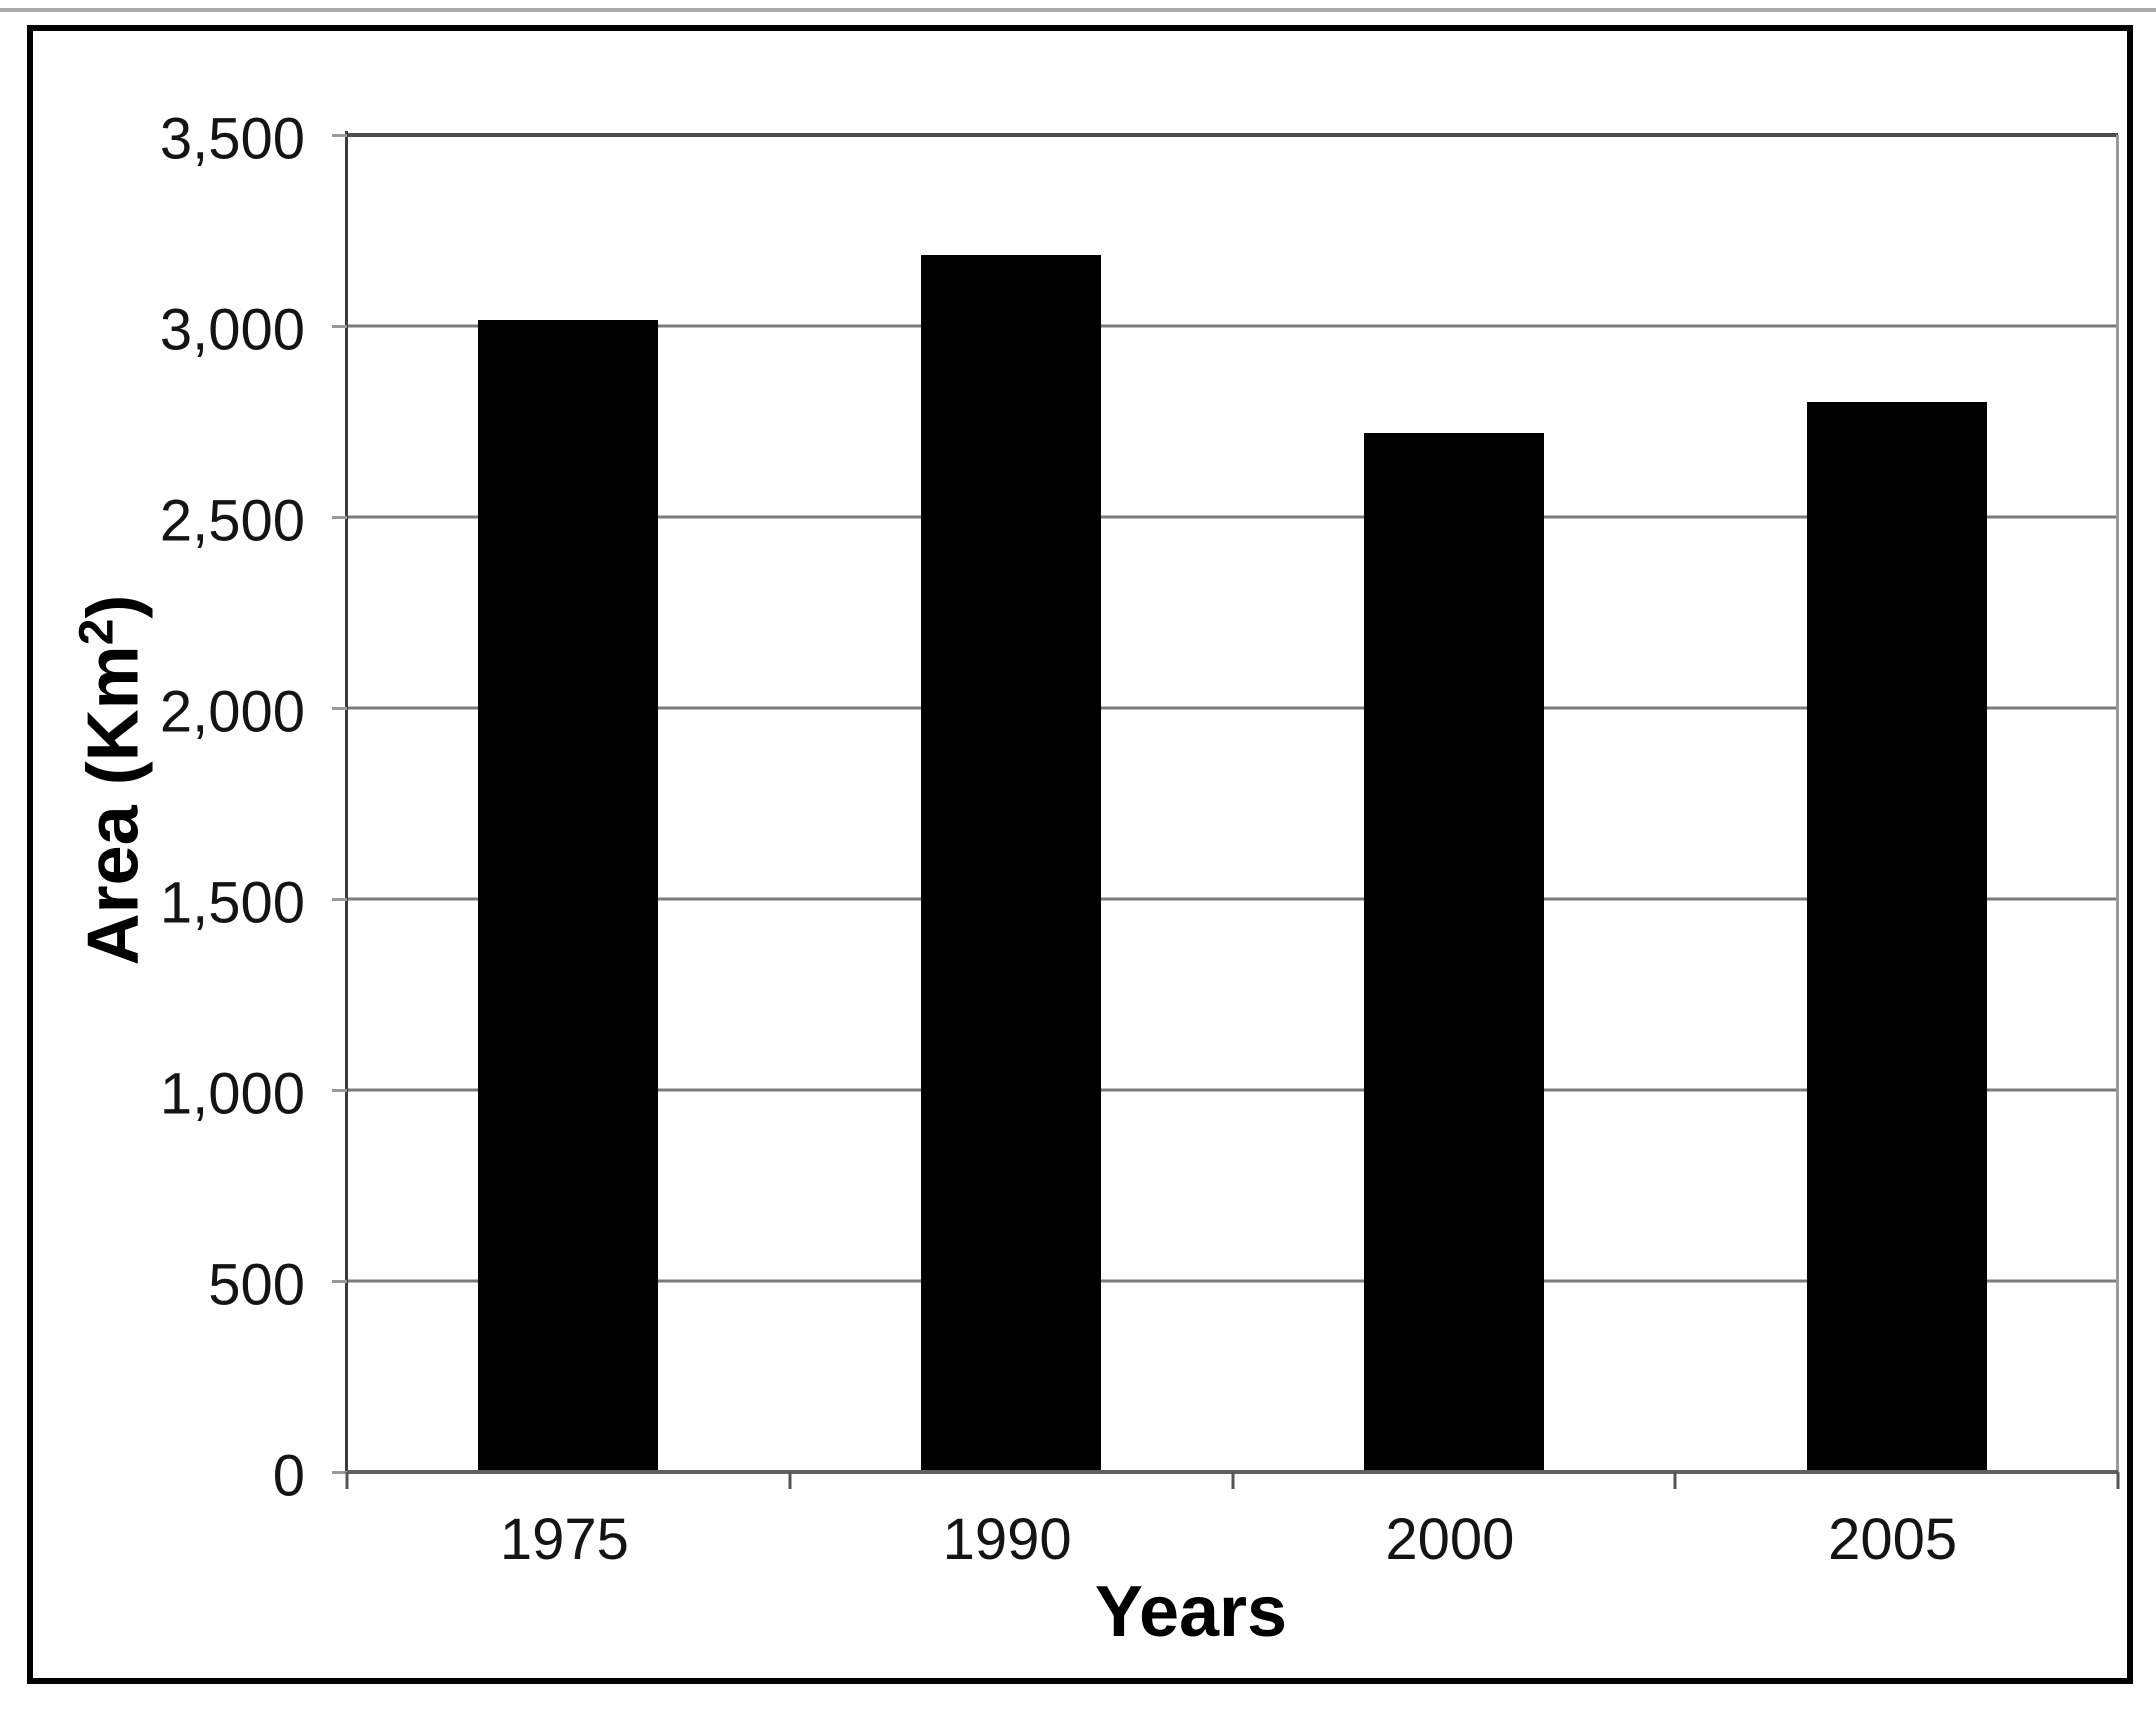  What do you see at coordinates (1896, 937) in the screenshot?
I see `bar-2005` at bounding box center [1896, 937].